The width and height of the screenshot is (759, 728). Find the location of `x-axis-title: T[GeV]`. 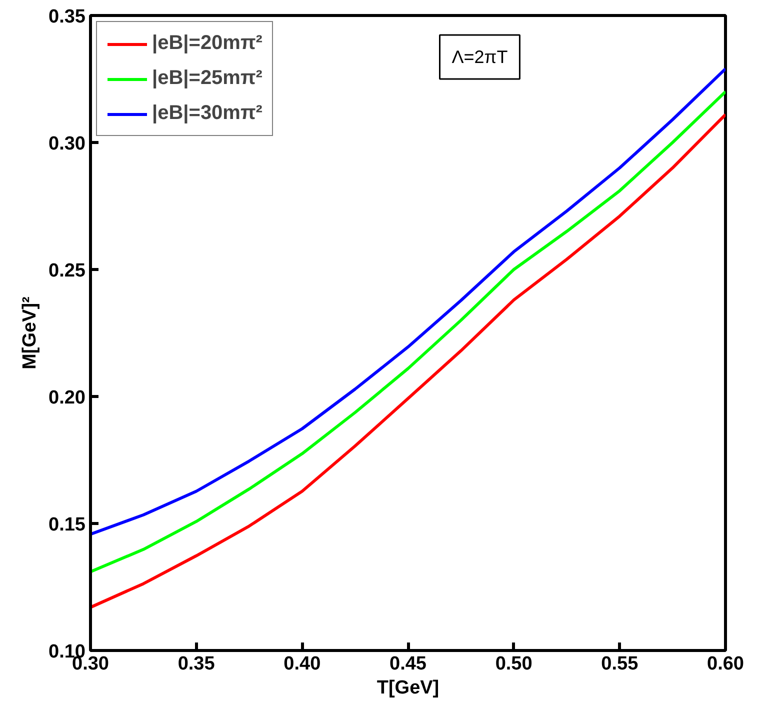

x-axis-title: T[GeV] is located at coordinates (408, 688).